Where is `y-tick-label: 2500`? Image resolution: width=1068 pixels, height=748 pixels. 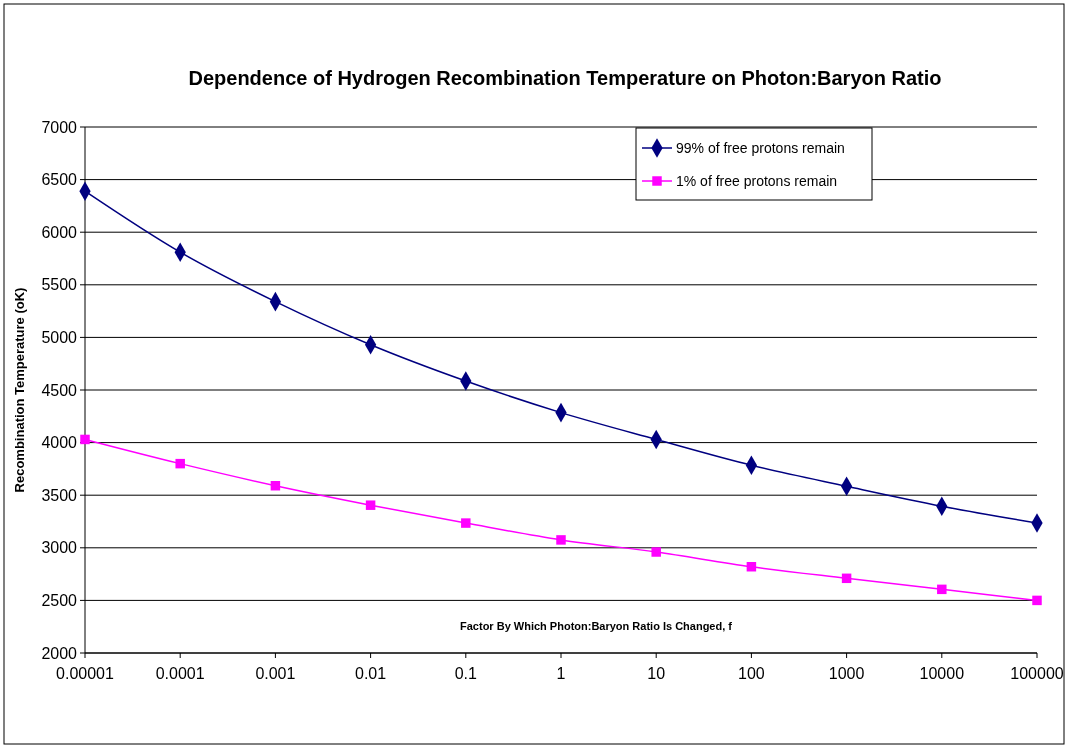 y-tick-label: 2500 is located at coordinates (59, 600).